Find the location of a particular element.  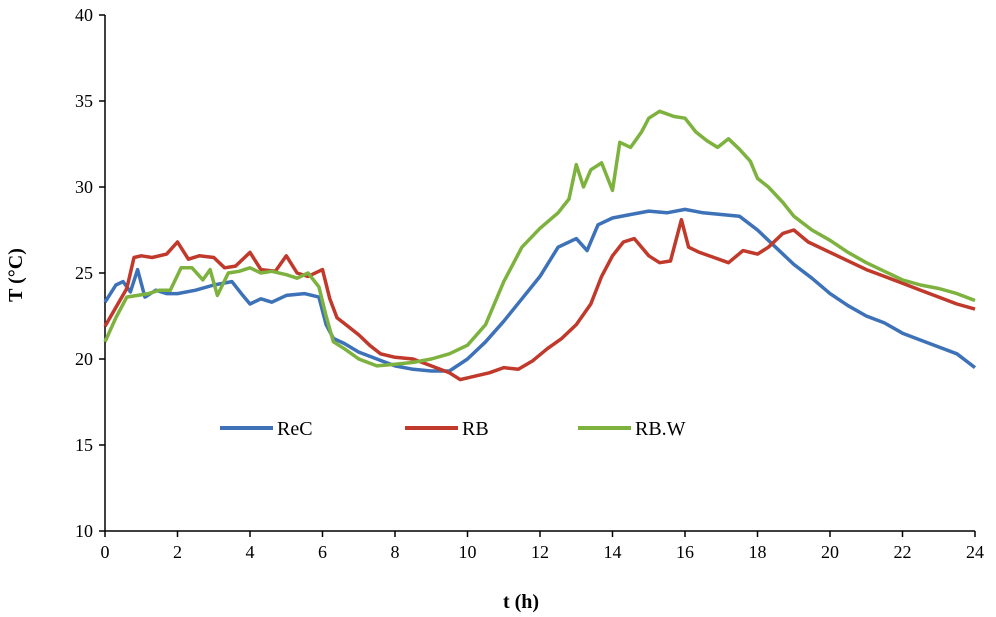

x-tick-label: 10 is located at coordinates (468, 552).